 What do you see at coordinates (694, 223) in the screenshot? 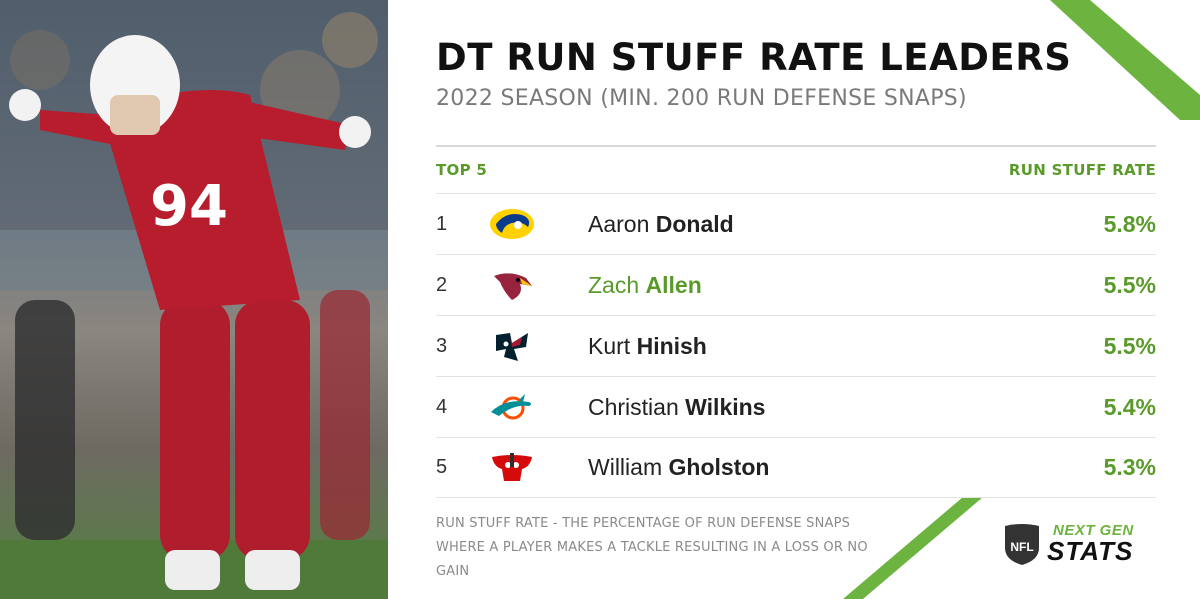
I see `player-last-name: Donald` at bounding box center [694, 223].